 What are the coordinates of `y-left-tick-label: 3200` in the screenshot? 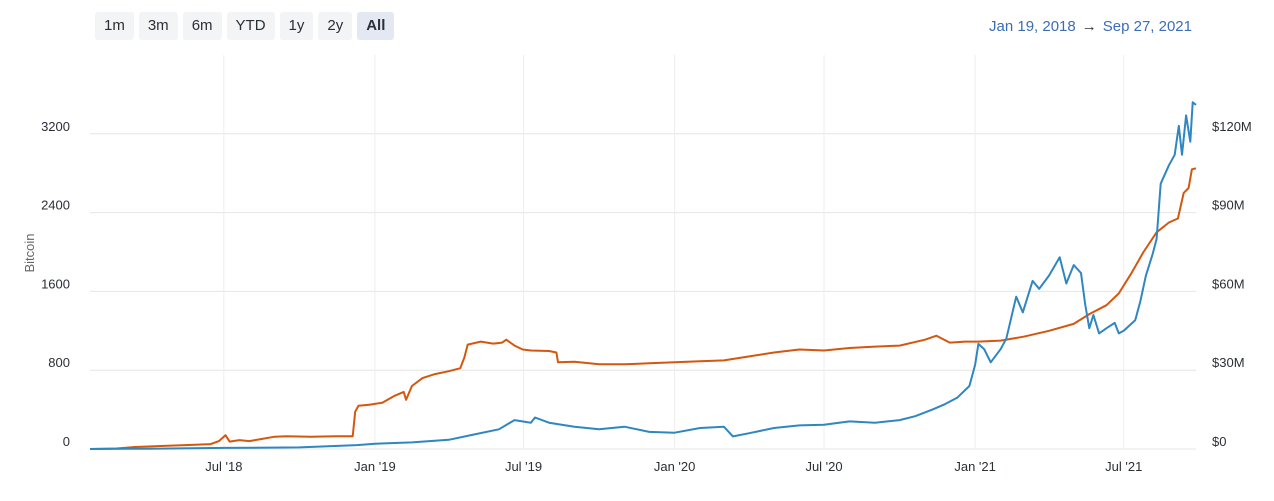 It's located at (55, 126).